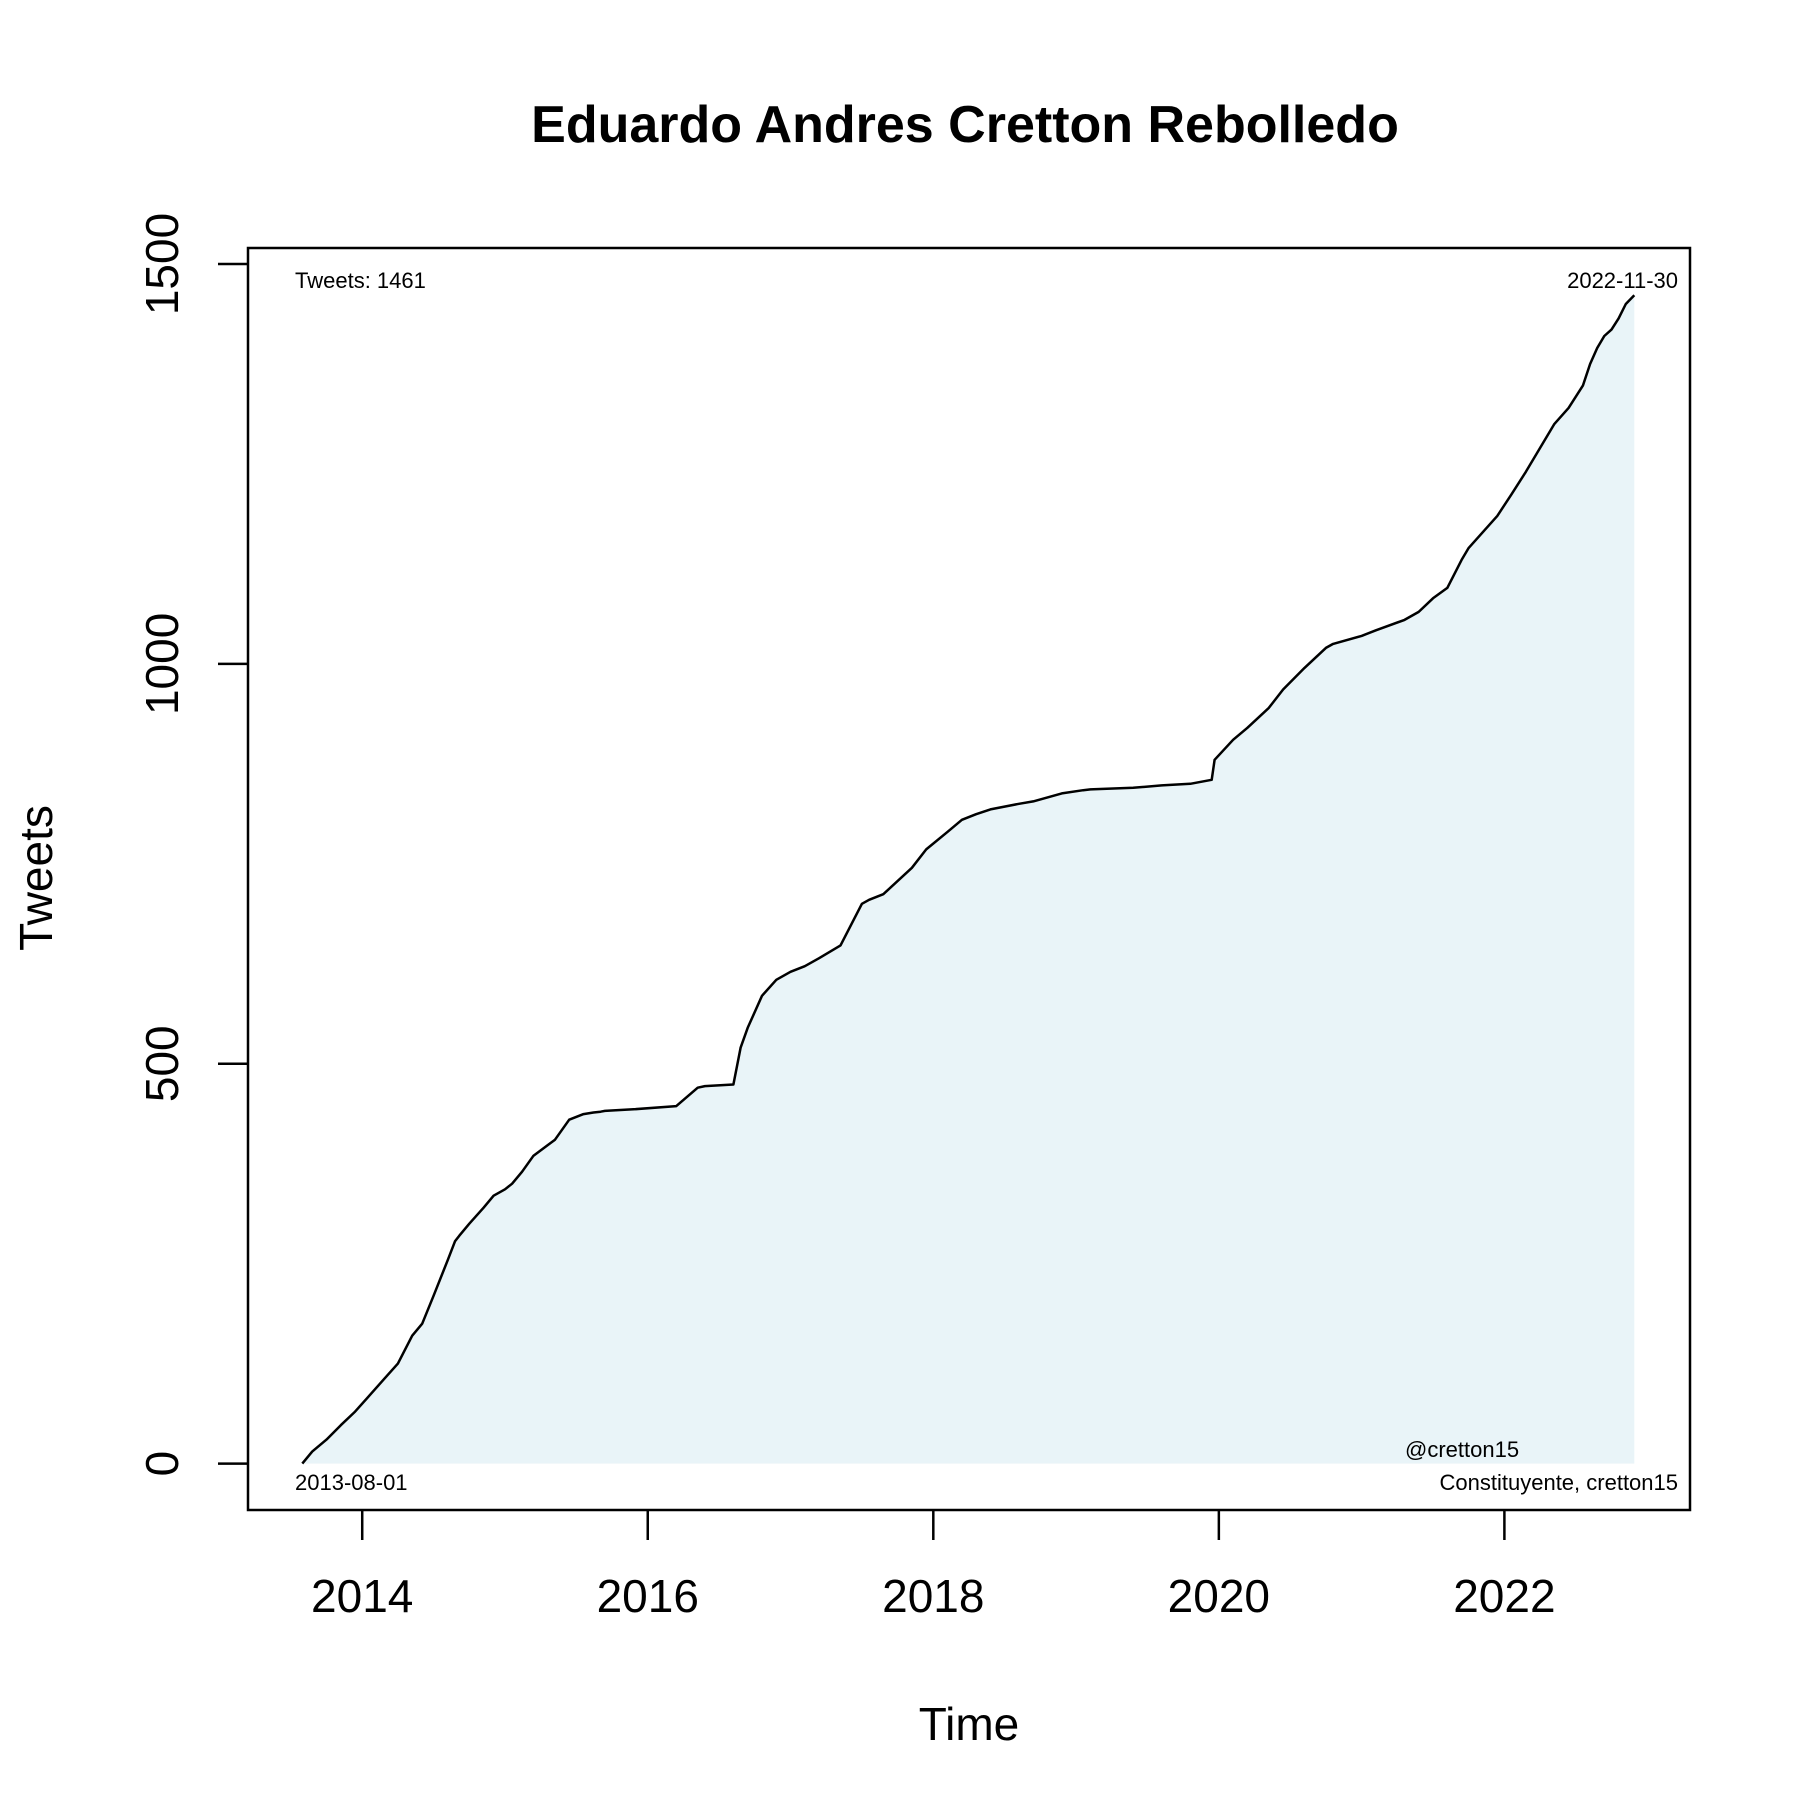  I want to click on end-date-note: 2022-11-30, so click(1622, 280).